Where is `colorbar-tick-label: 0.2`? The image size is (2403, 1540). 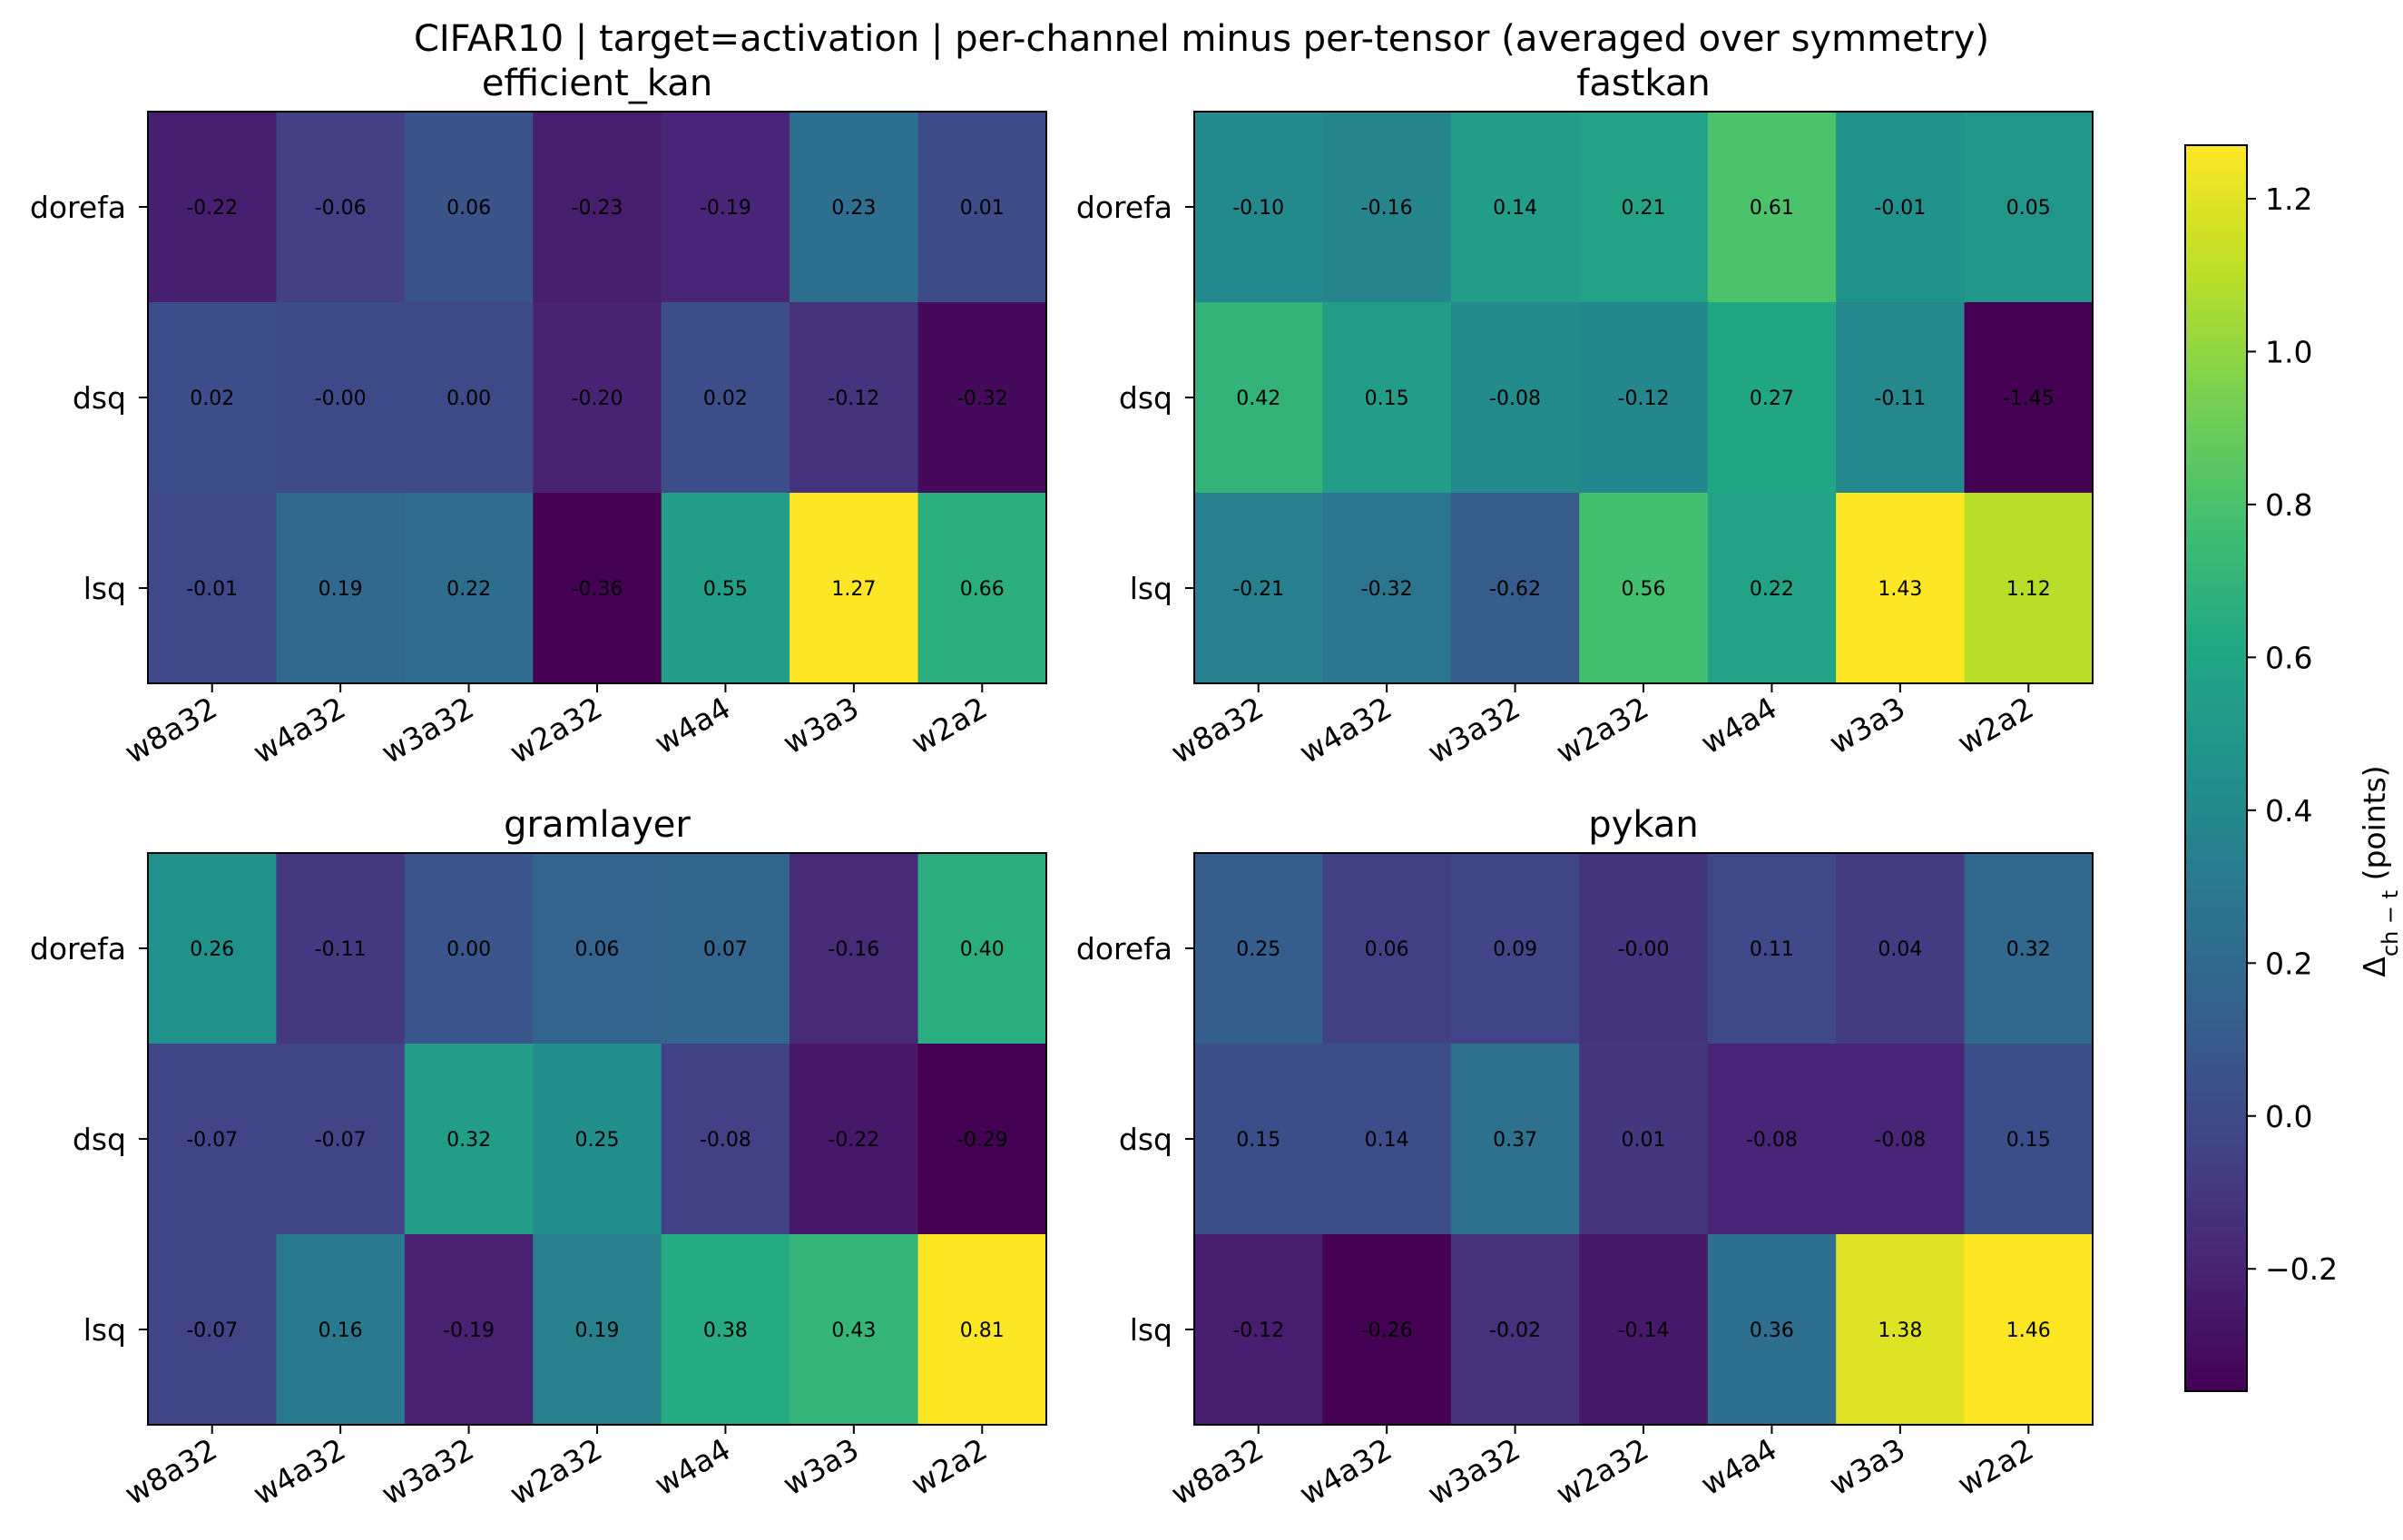 colorbar-tick-label: 0.2 is located at coordinates (2288, 963).